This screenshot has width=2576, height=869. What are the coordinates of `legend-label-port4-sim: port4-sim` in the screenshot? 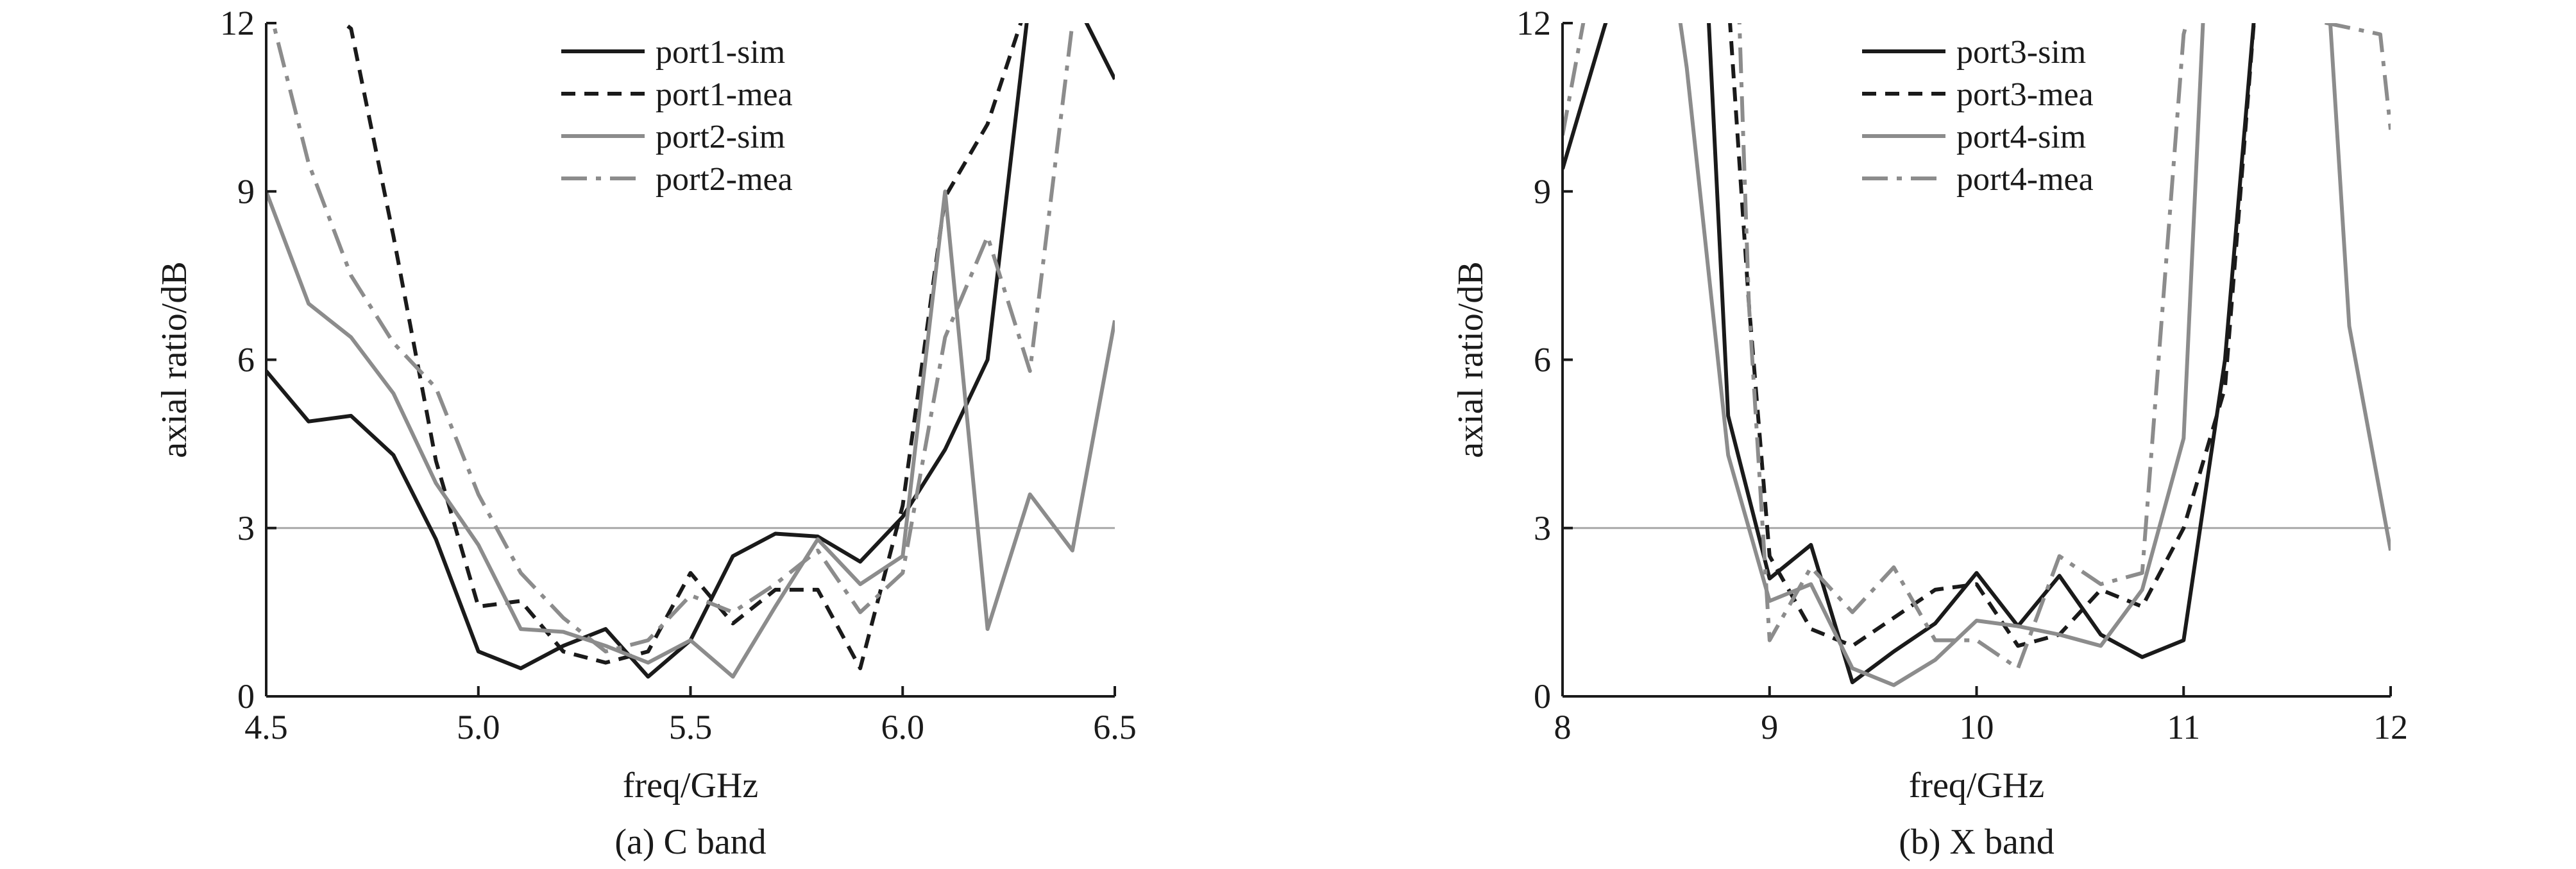 It's located at (2021, 137).